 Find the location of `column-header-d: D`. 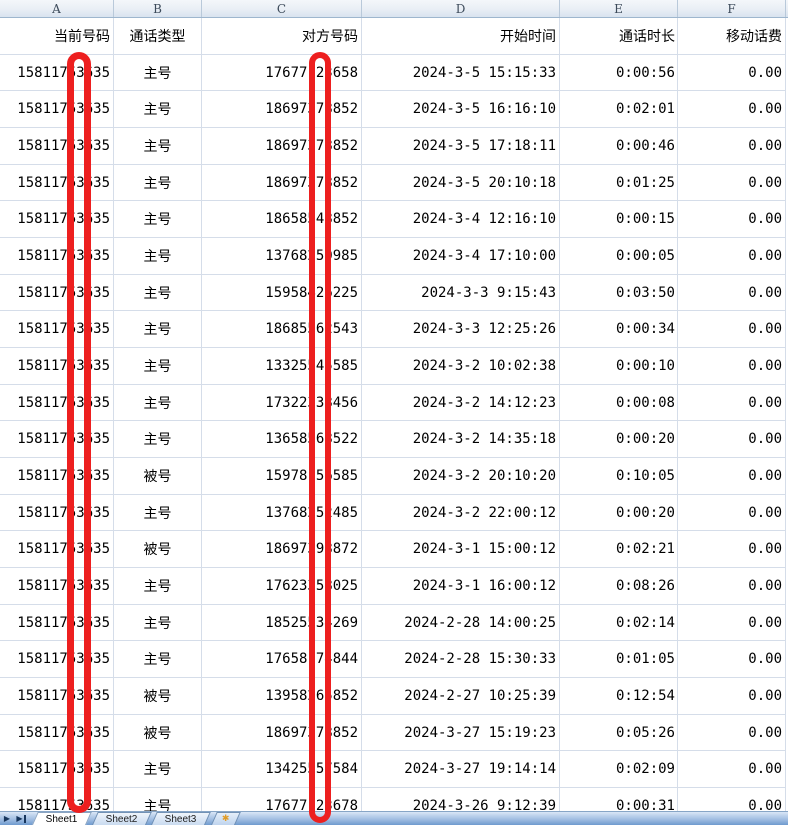

column-header-d: D is located at coordinates (461, 8).